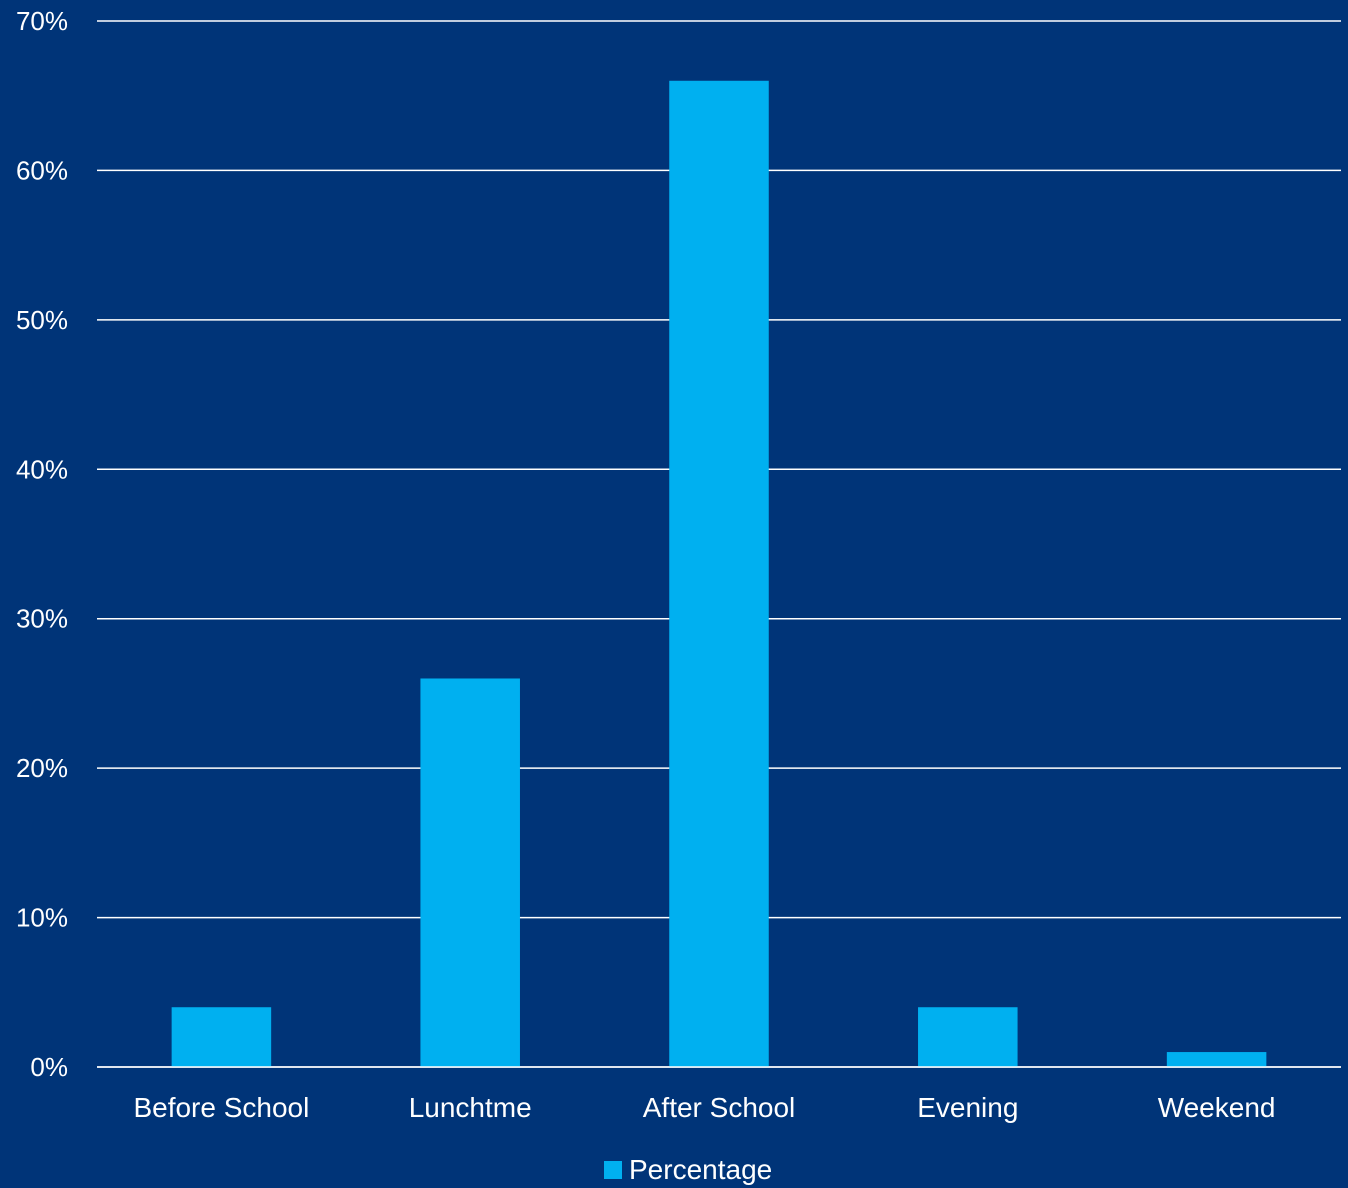 The width and height of the screenshot is (1348, 1188). Describe the element at coordinates (470, 872) in the screenshot. I see `bar-lunchtme` at that location.